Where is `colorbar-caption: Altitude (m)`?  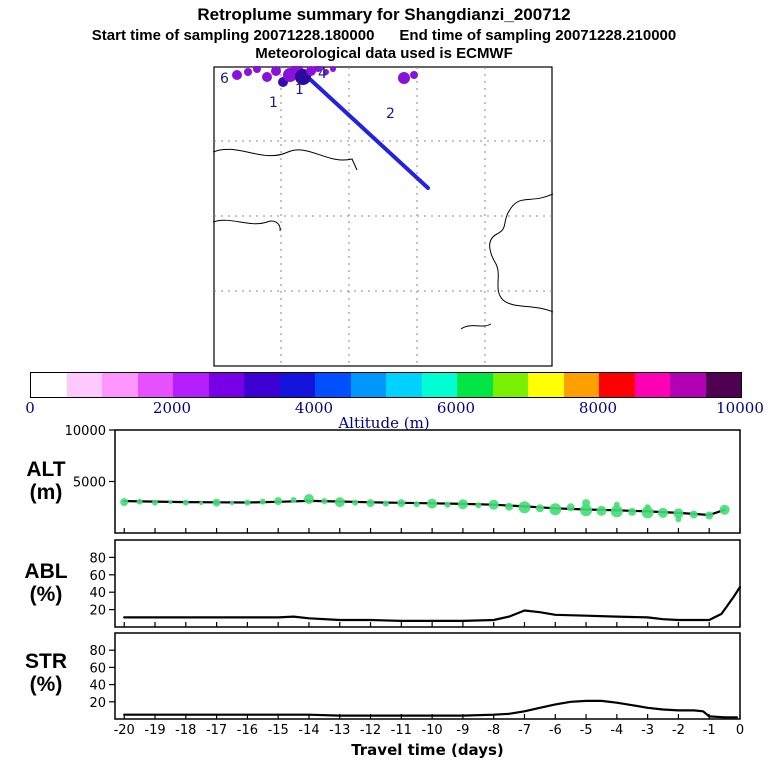 colorbar-caption: Altitude (m) is located at coordinates (384, 423).